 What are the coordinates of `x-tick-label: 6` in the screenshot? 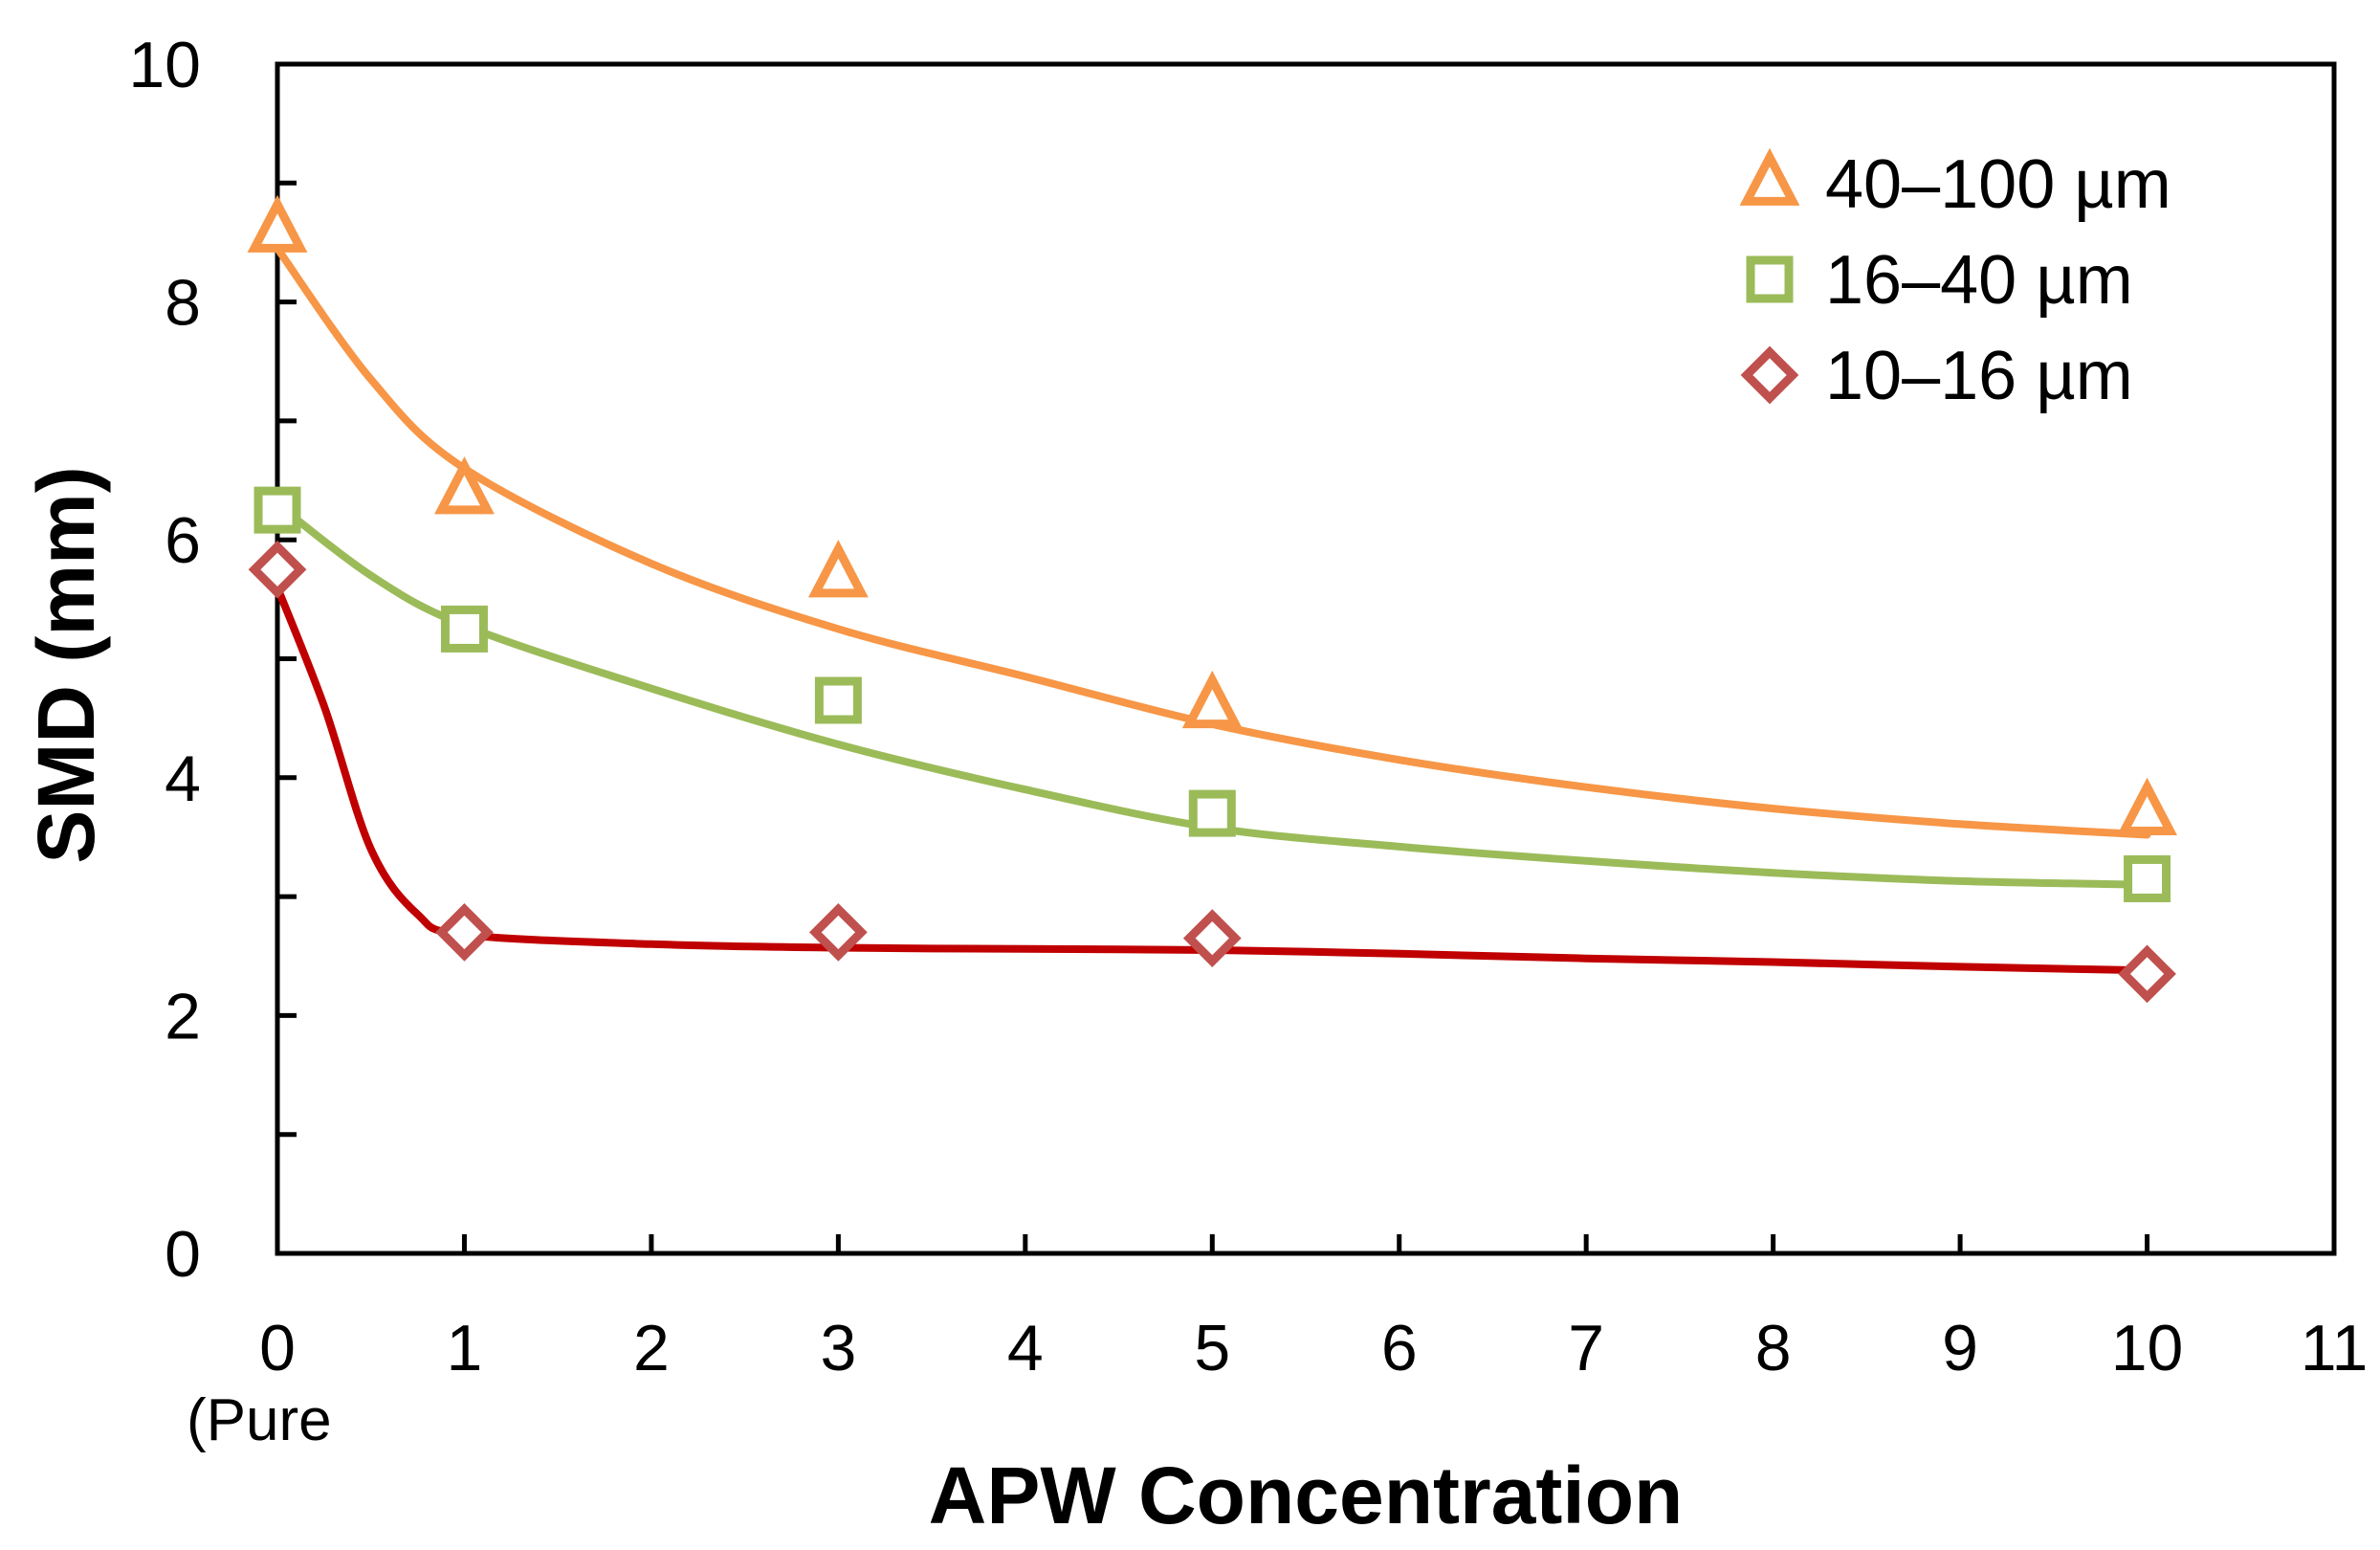 It's located at (1400, 1348).